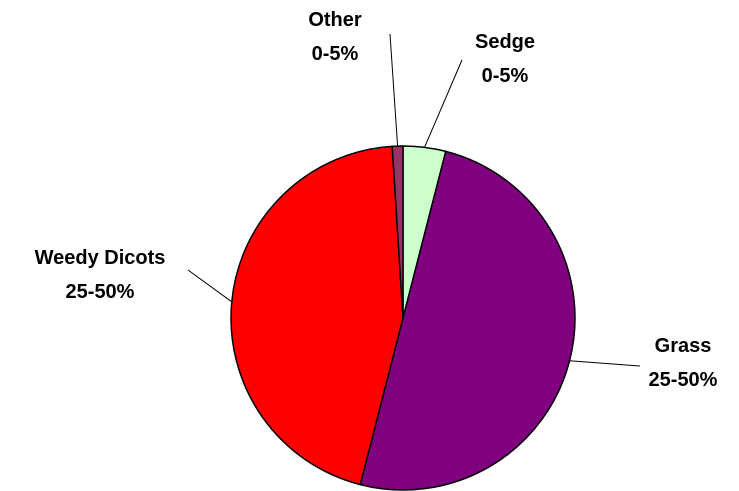  I want to click on leader-line-weedy-dicots, so click(210, 286).